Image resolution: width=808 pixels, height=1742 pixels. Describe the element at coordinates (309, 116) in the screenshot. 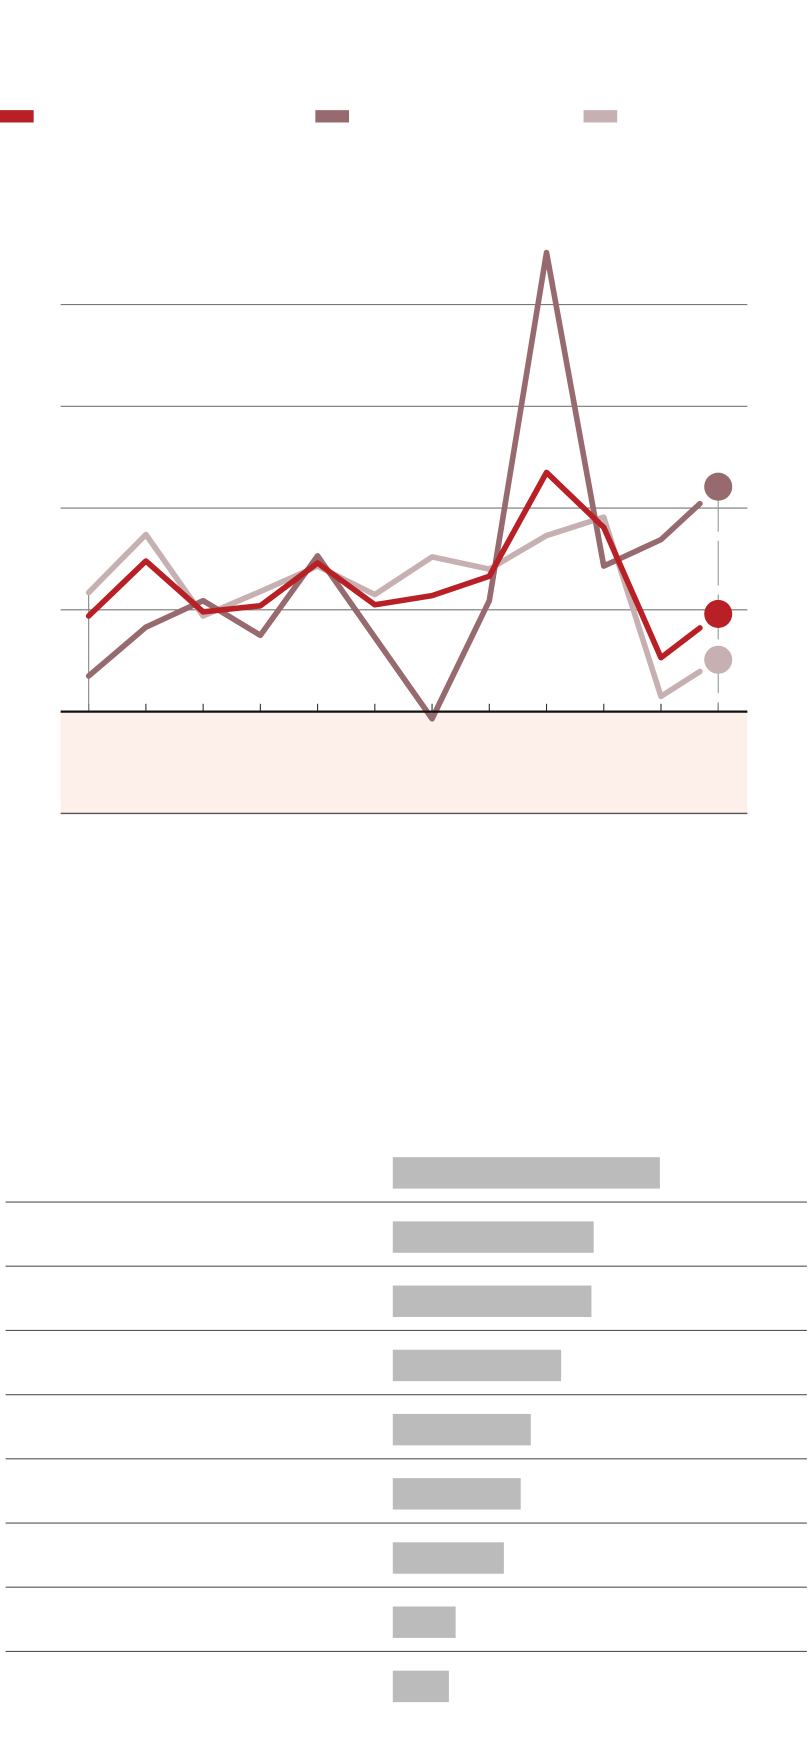

I see `legend` at that location.